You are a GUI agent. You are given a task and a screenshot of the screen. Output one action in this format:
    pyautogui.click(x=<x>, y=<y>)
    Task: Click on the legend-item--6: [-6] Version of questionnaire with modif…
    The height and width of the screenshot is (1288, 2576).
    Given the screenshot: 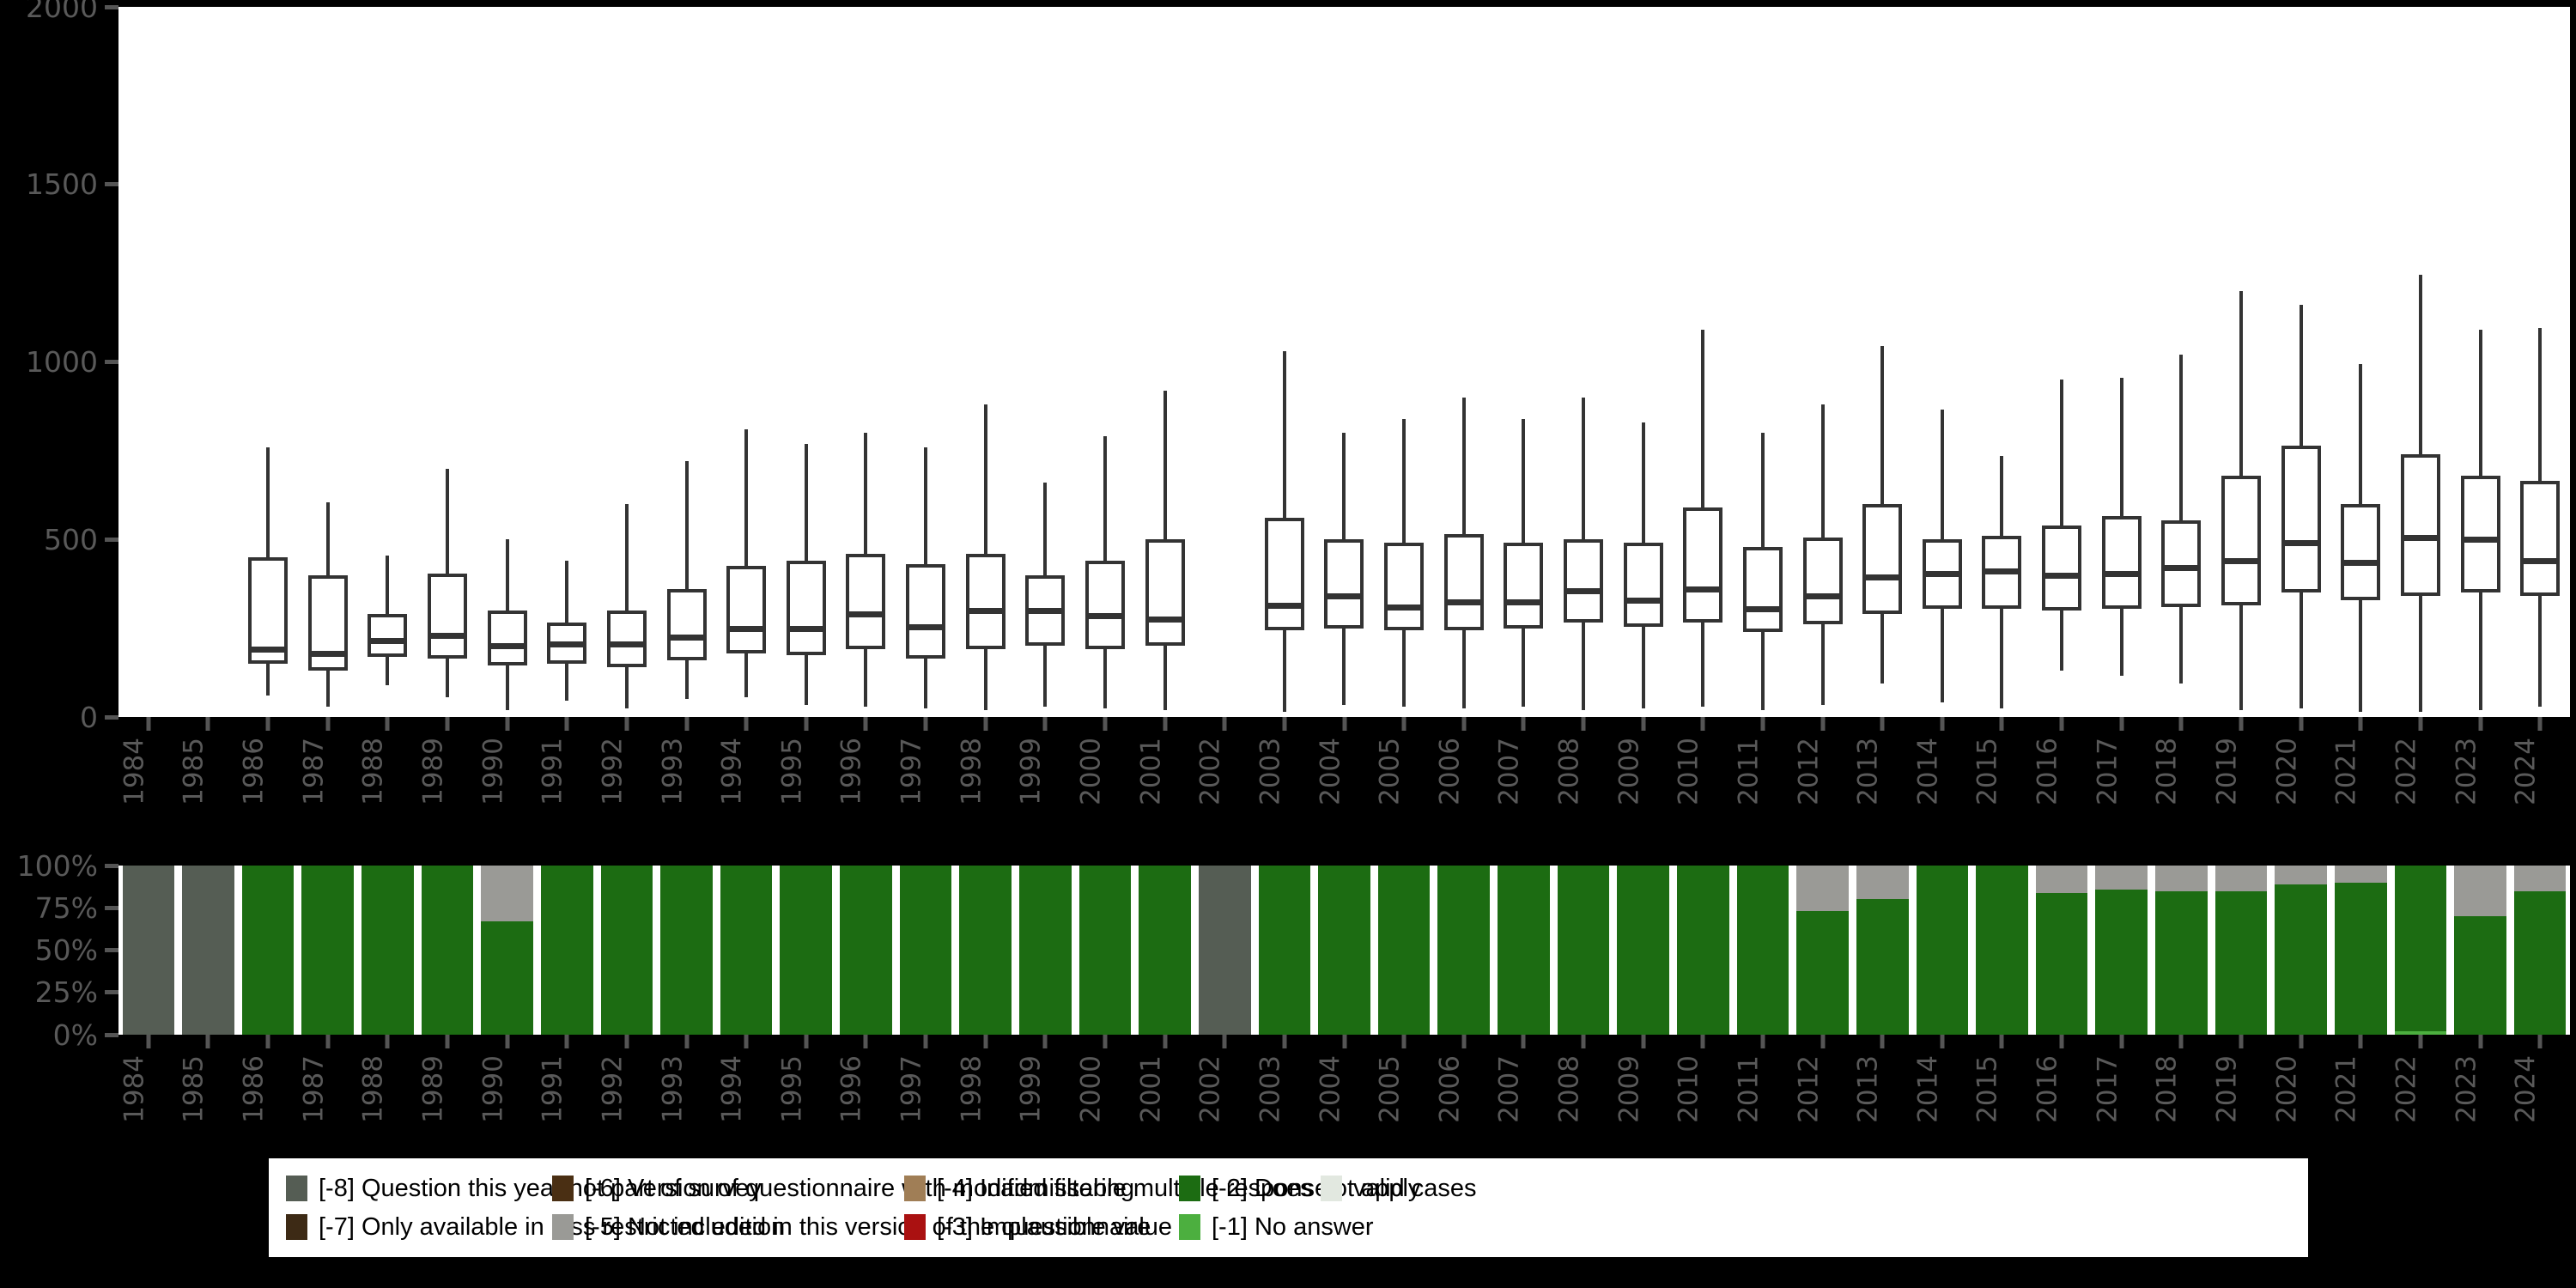 What is the action you would take?
    pyautogui.click(x=843, y=1188)
    